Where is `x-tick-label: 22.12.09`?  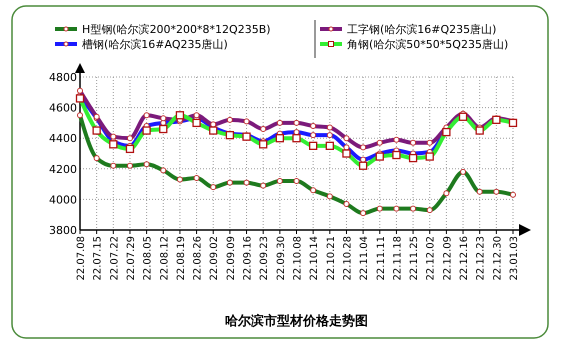
x-tick-label: 22.12.09 is located at coordinates (448, 258).